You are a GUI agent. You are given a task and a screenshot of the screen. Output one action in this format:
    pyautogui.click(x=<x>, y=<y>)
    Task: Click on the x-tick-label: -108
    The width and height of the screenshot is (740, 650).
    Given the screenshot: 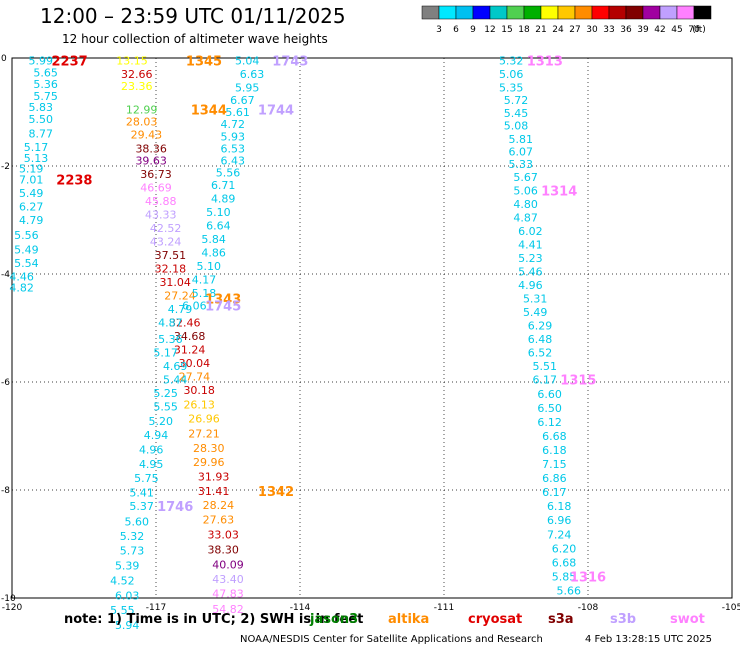 What is the action you would take?
    pyautogui.click(x=588, y=608)
    